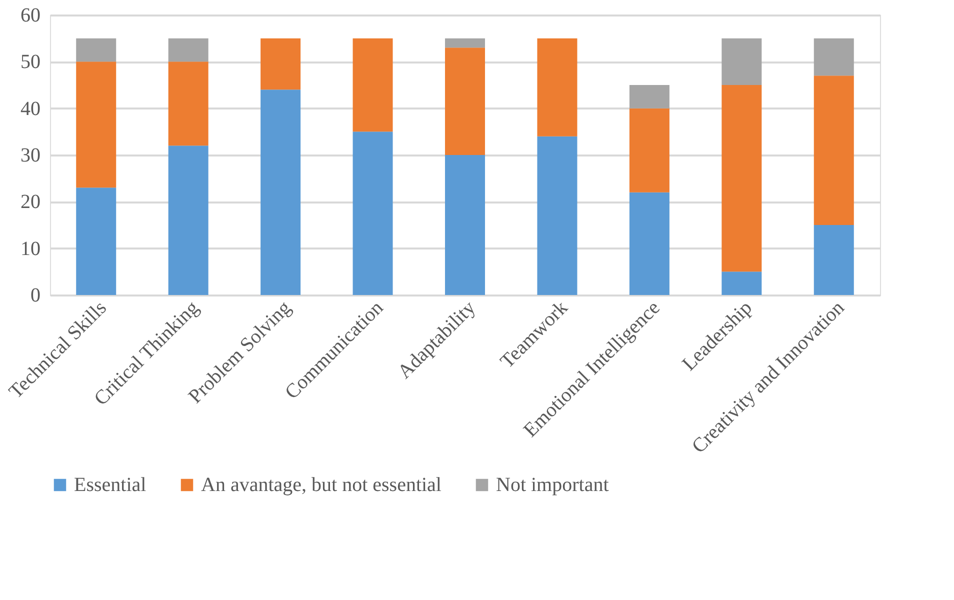 The width and height of the screenshot is (954, 600). What do you see at coordinates (110, 485) in the screenshot?
I see `legend-label: Essential` at bounding box center [110, 485].